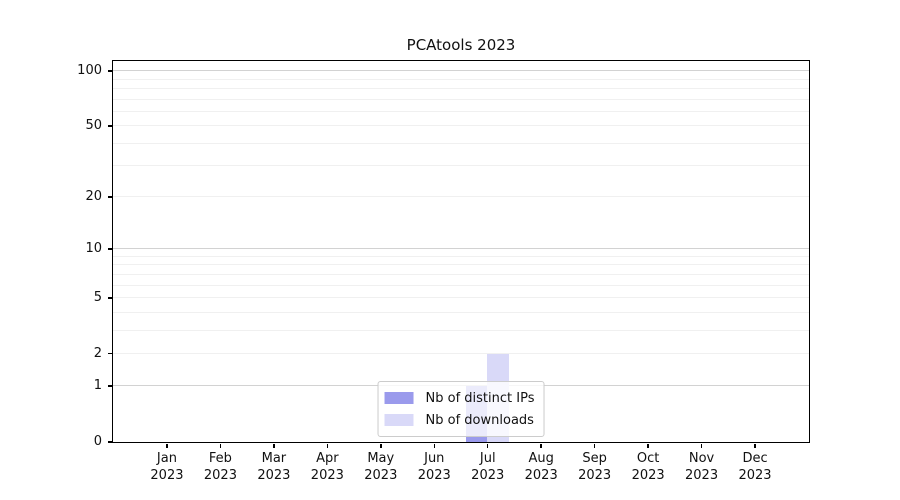 The width and height of the screenshot is (900, 500). What do you see at coordinates (755, 458) in the screenshot?
I see `x-tick-month: Dec` at bounding box center [755, 458].